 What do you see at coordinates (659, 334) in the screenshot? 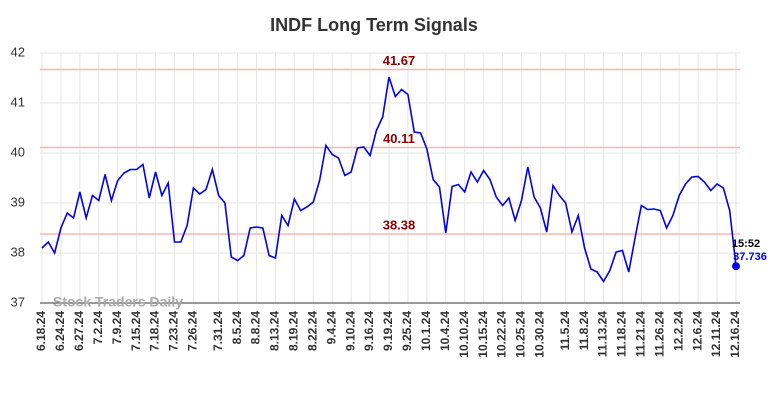
I see `x-tick-label: 11.26.24` at bounding box center [659, 334].